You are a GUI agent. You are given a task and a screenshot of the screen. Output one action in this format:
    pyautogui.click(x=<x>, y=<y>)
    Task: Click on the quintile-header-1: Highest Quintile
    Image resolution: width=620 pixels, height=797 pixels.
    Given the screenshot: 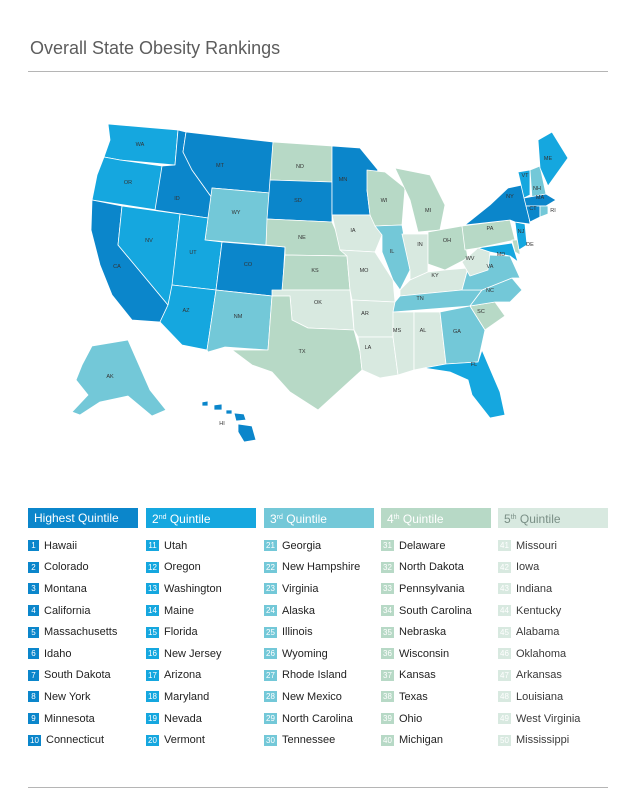 What is the action you would take?
    pyautogui.click(x=83, y=518)
    